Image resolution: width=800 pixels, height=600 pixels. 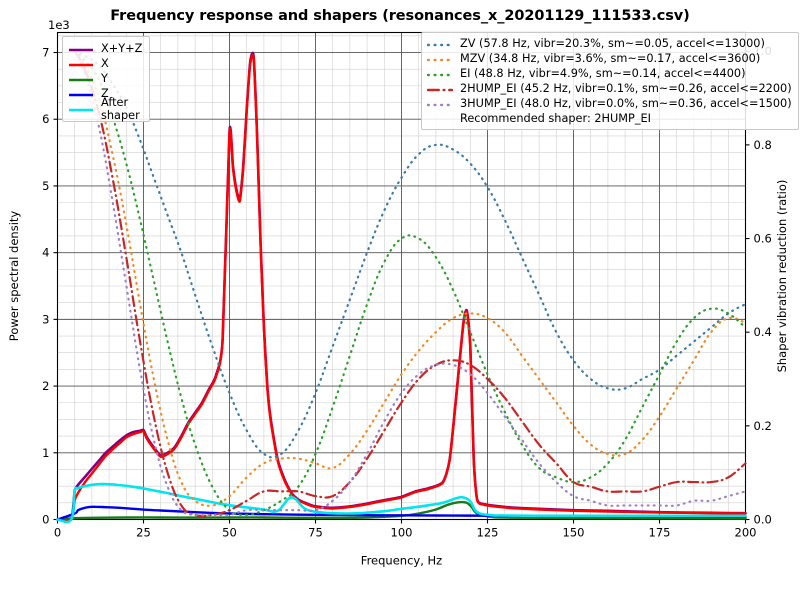 What do you see at coordinates (763, 332) in the screenshot?
I see `svg-text: 0.4` at bounding box center [763, 332].